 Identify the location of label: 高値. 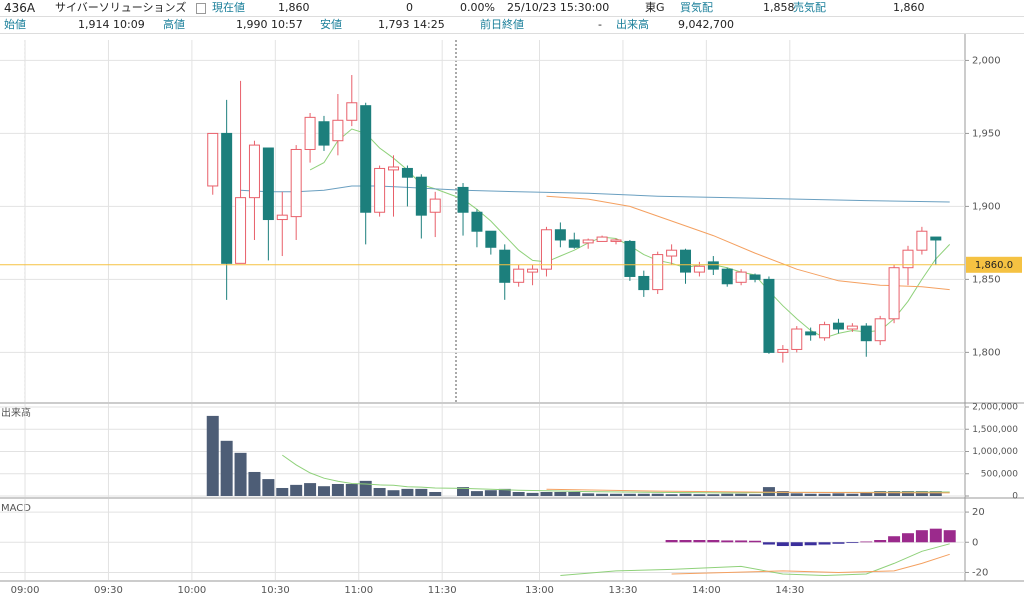
(174, 24).